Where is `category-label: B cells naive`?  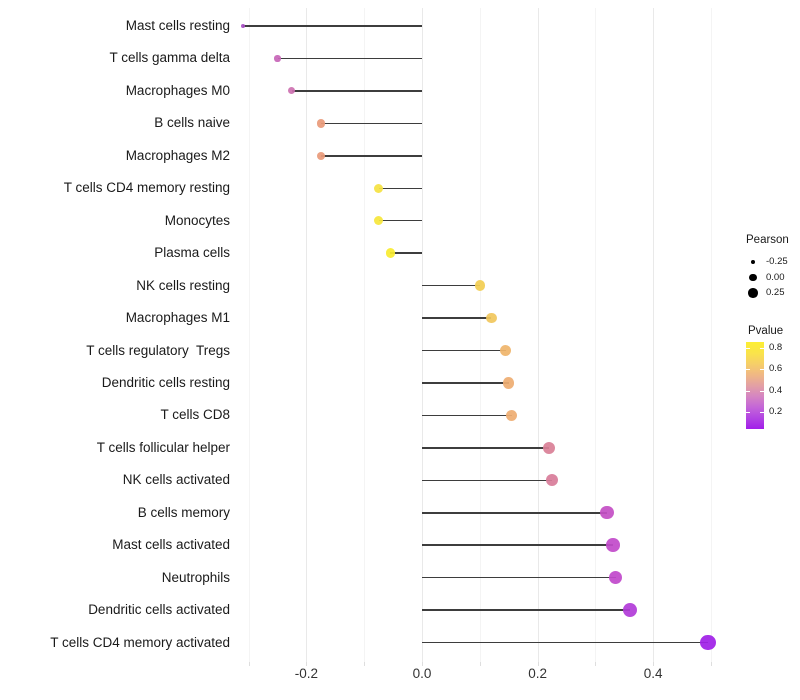
category-label: B cells naive is located at coordinates (192, 123).